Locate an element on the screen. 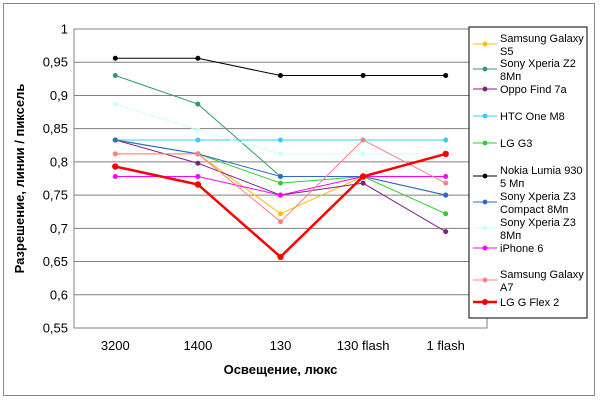 The image size is (600, 400). legend-label: Oppo Find 7a is located at coordinates (534, 90).